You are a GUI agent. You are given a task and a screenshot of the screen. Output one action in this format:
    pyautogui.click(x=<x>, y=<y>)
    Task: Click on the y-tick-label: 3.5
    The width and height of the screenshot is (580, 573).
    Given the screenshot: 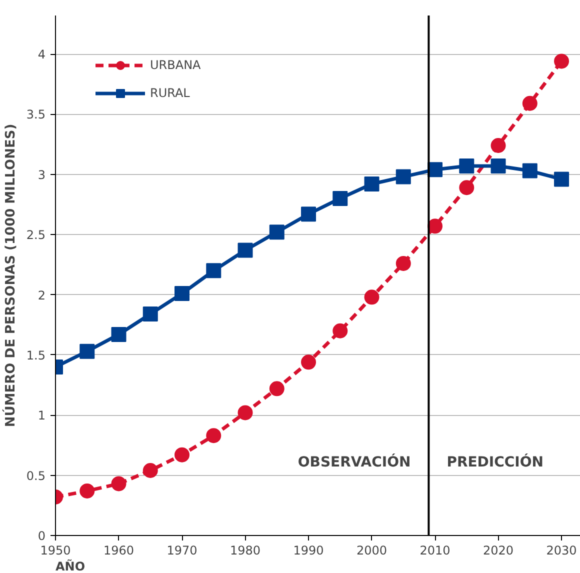 What is the action you would take?
    pyautogui.click(x=36, y=115)
    